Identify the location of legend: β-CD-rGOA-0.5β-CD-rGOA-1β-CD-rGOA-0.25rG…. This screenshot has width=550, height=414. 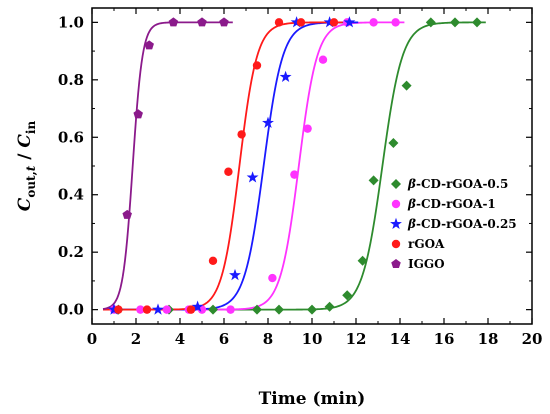
(453, 224).